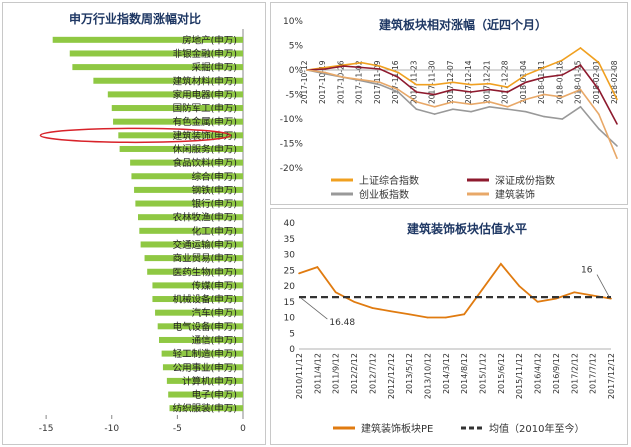 The width and height of the screenshot is (631, 447). What do you see at coordinates (205, 245) in the screenshot?
I see `category-label: 交通运输(申万)` at bounding box center [205, 245].